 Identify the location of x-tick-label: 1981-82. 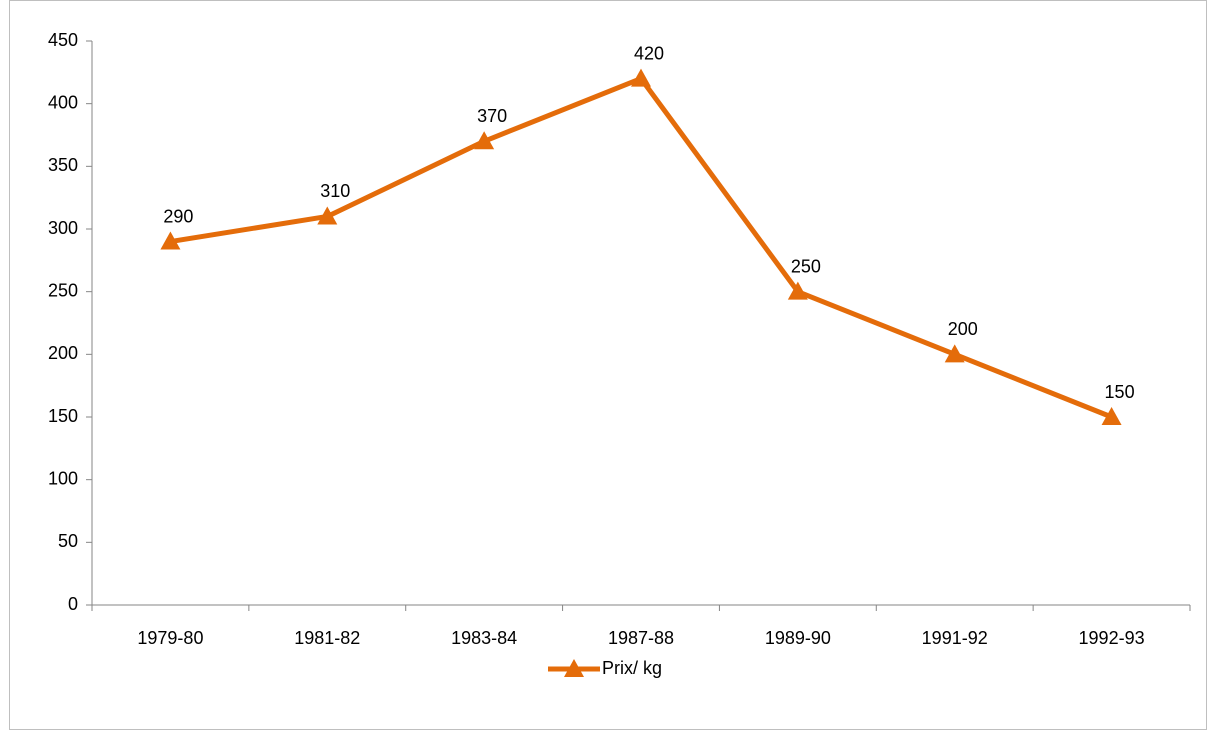
(327, 638).